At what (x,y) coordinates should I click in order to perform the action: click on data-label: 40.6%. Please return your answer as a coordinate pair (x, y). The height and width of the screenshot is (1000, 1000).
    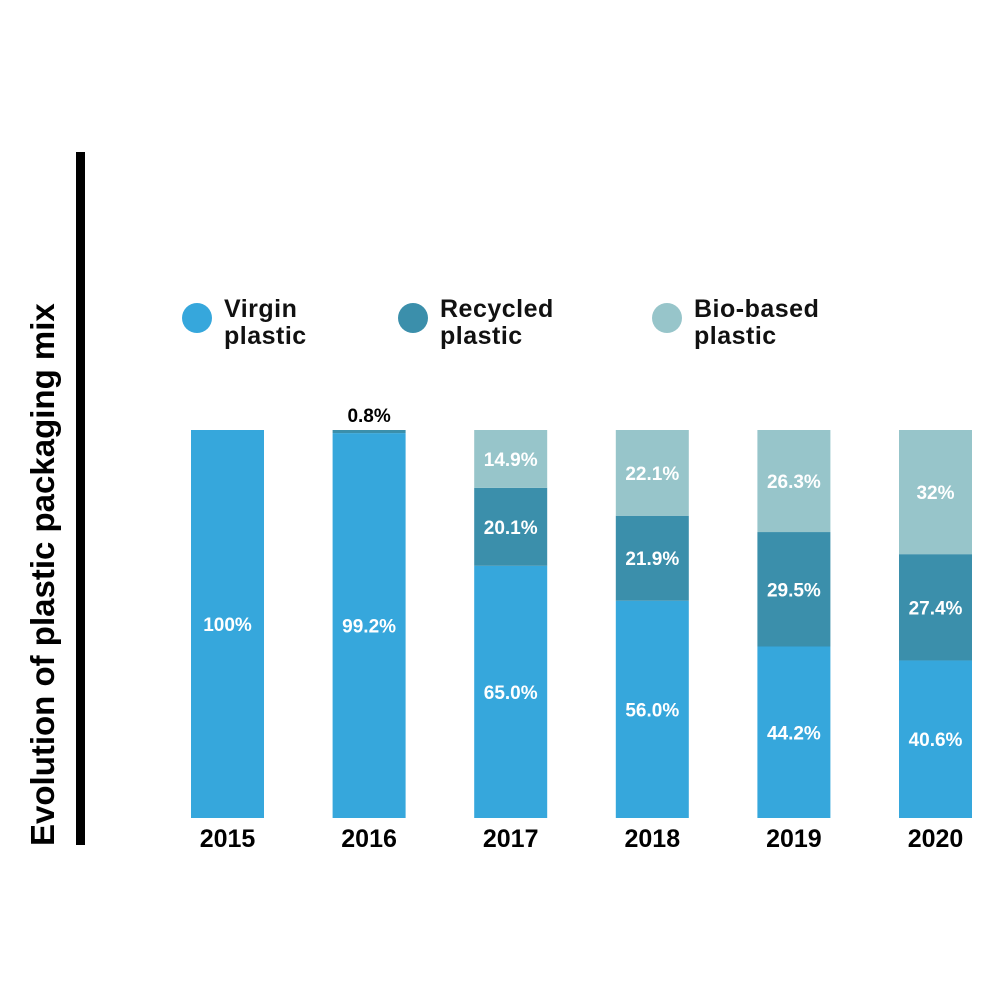
    Looking at the image, I should click on (936, 740).